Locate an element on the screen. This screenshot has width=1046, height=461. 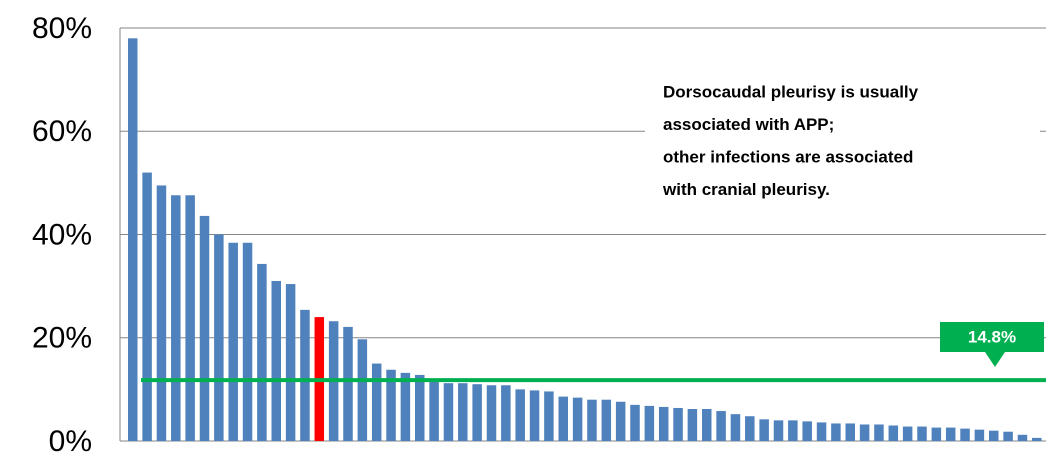
reference-arrow is located at coordinates (995, 359).